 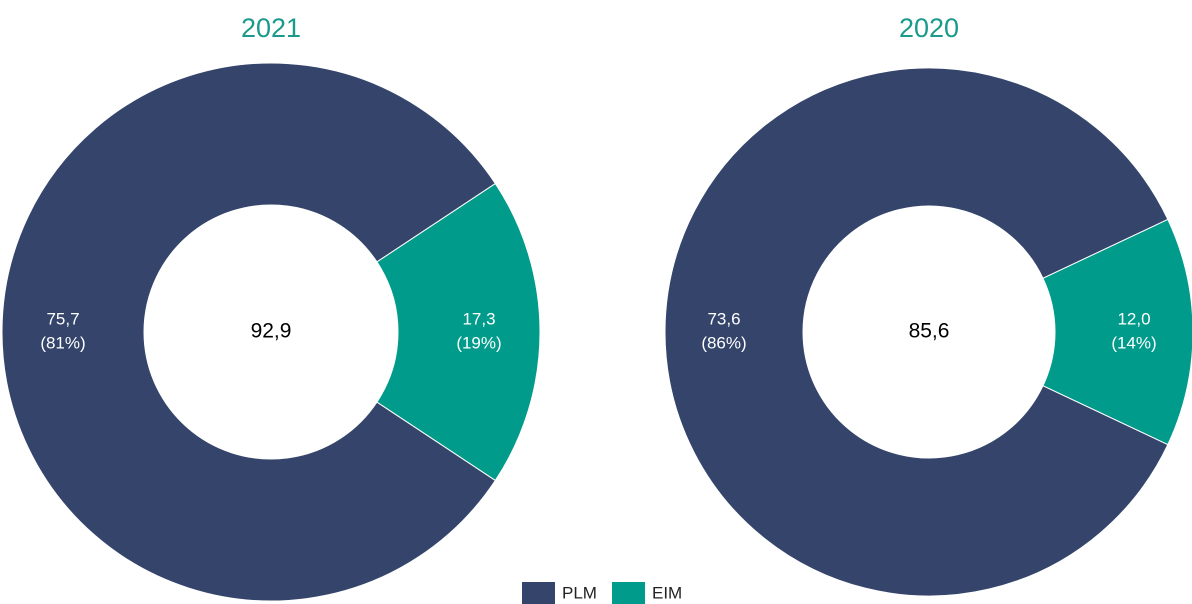 I want to click on total-label: 92,9, so click(x=271, y=331).